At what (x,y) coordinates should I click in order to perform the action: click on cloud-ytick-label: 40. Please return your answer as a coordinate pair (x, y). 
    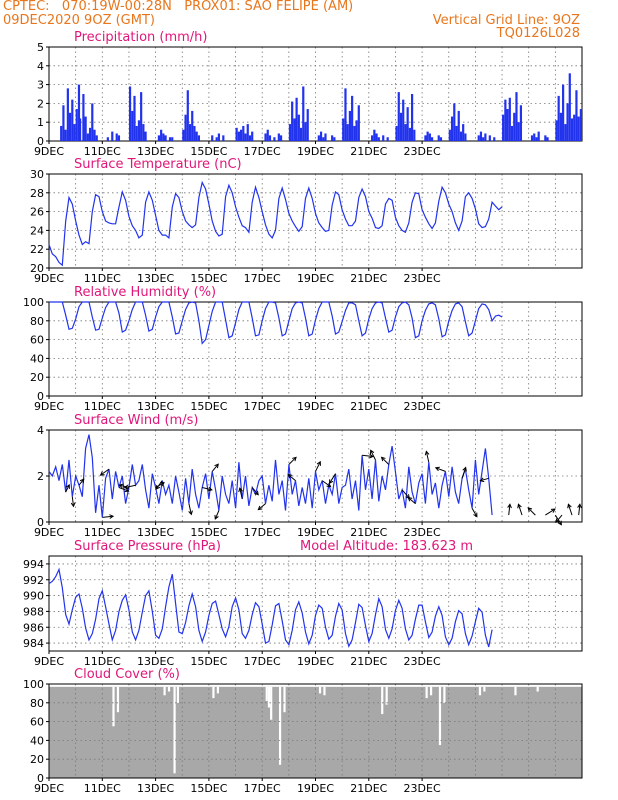
    Looking at the image, I should click on (37, 740).